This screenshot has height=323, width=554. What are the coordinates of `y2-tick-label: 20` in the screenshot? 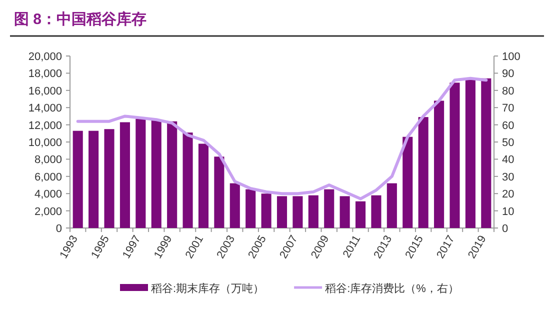 It's located at (508, 194).